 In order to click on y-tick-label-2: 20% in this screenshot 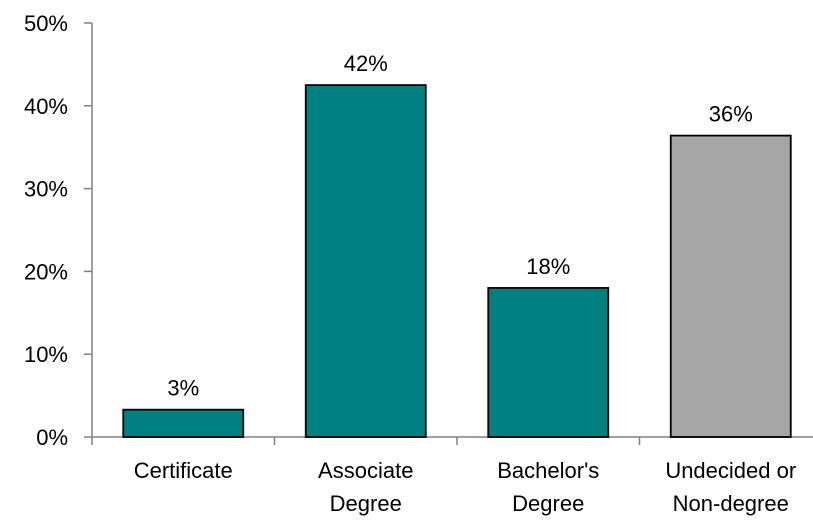, I will do `click(46, 271)`.